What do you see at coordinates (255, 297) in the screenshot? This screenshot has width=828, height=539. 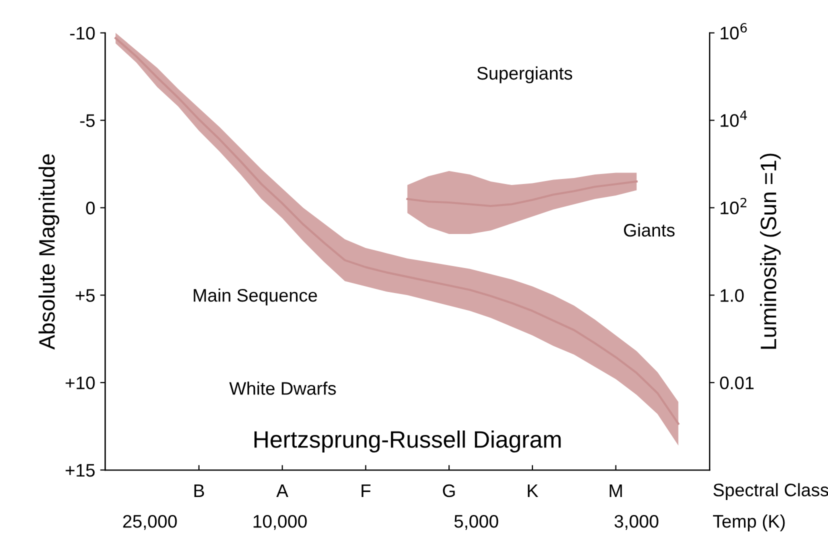 I see `annotation: Main Sequence` at bounding box center [255, 297].